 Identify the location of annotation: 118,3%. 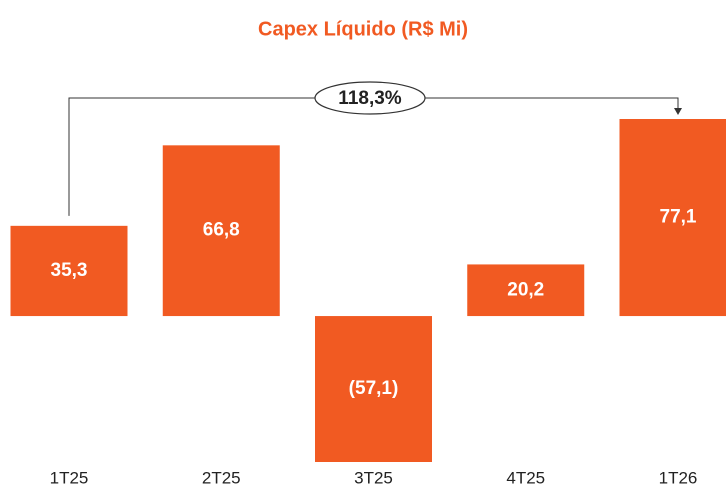
(369, 98).